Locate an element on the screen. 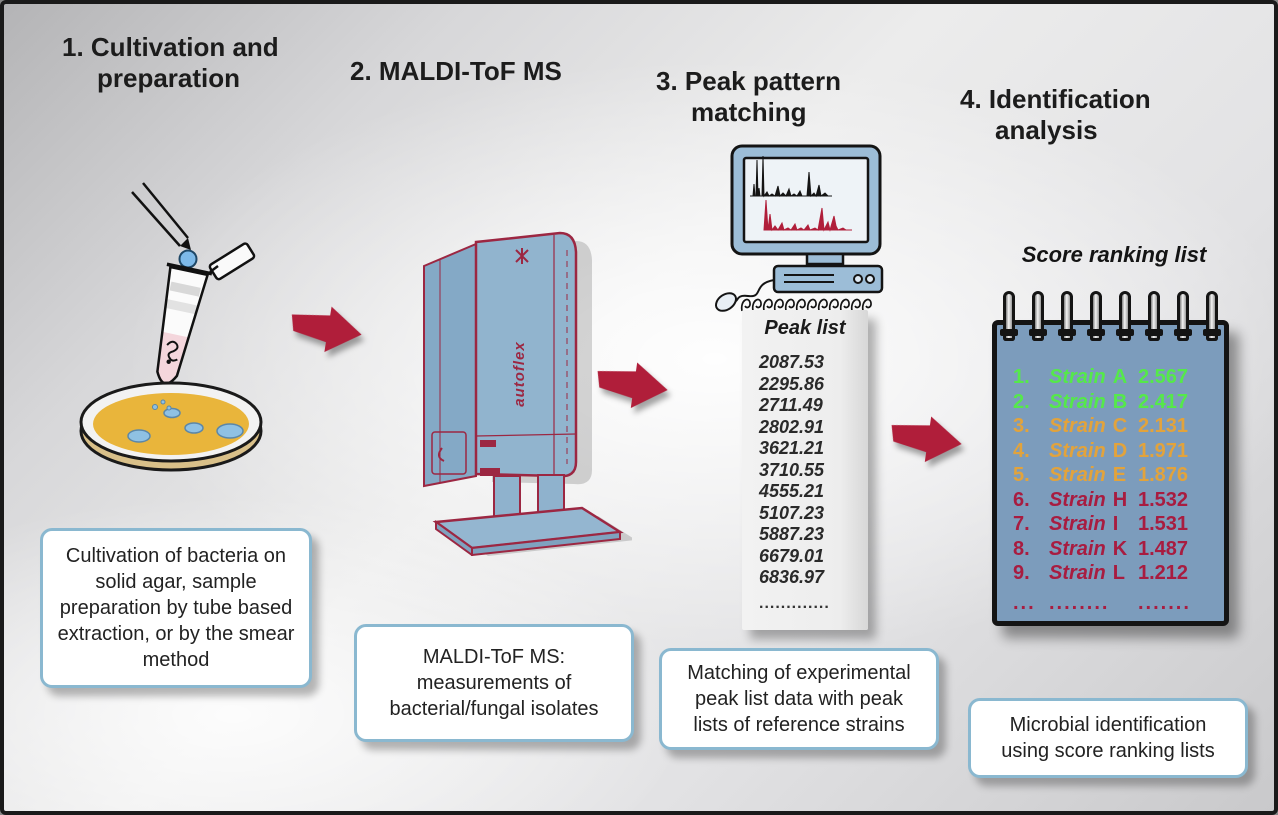 The height and width of the screenshot is (815, 1278). score-row: 6. Strain H 1.532 is located at coordinates (1101, 499).